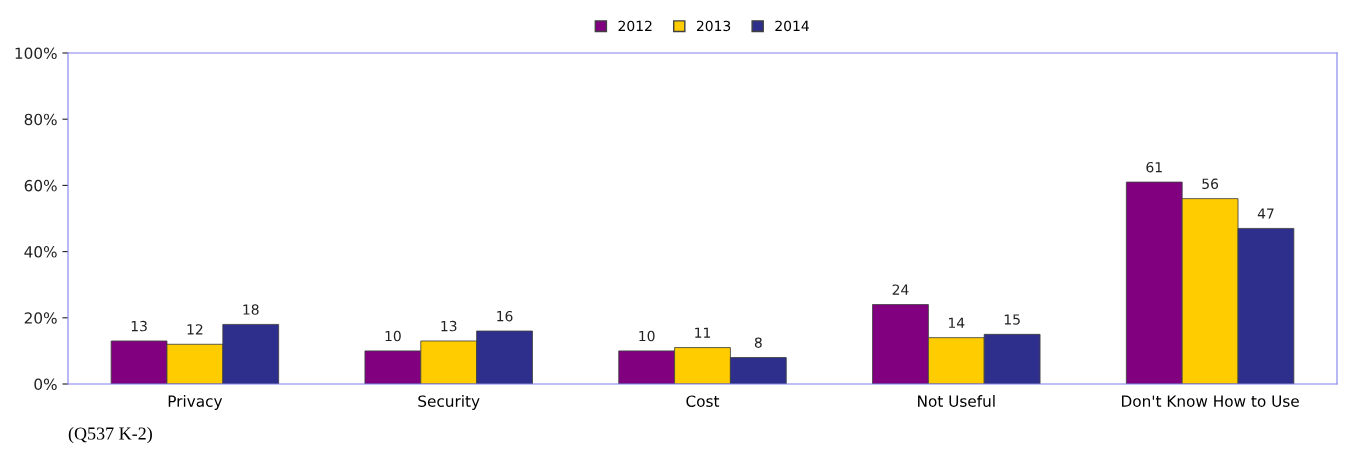 This screenshot has width=1347, height=457. Describe the element at coordinates (195, 329) in the screenshot. I see `data-label: 12` at that location.